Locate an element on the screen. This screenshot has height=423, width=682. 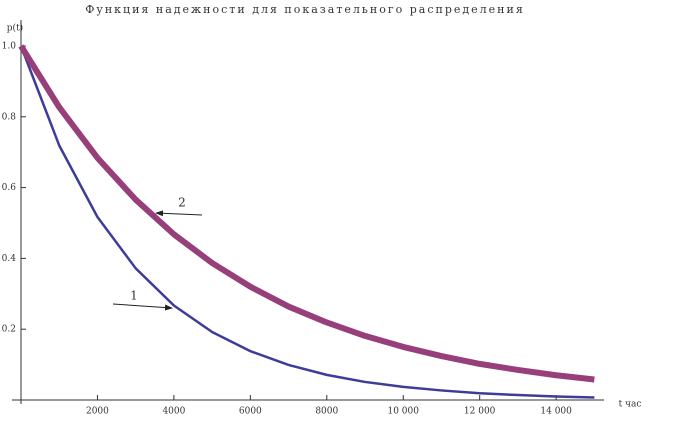
x-tick-label: 2000 is located at coordinates (97, 412).